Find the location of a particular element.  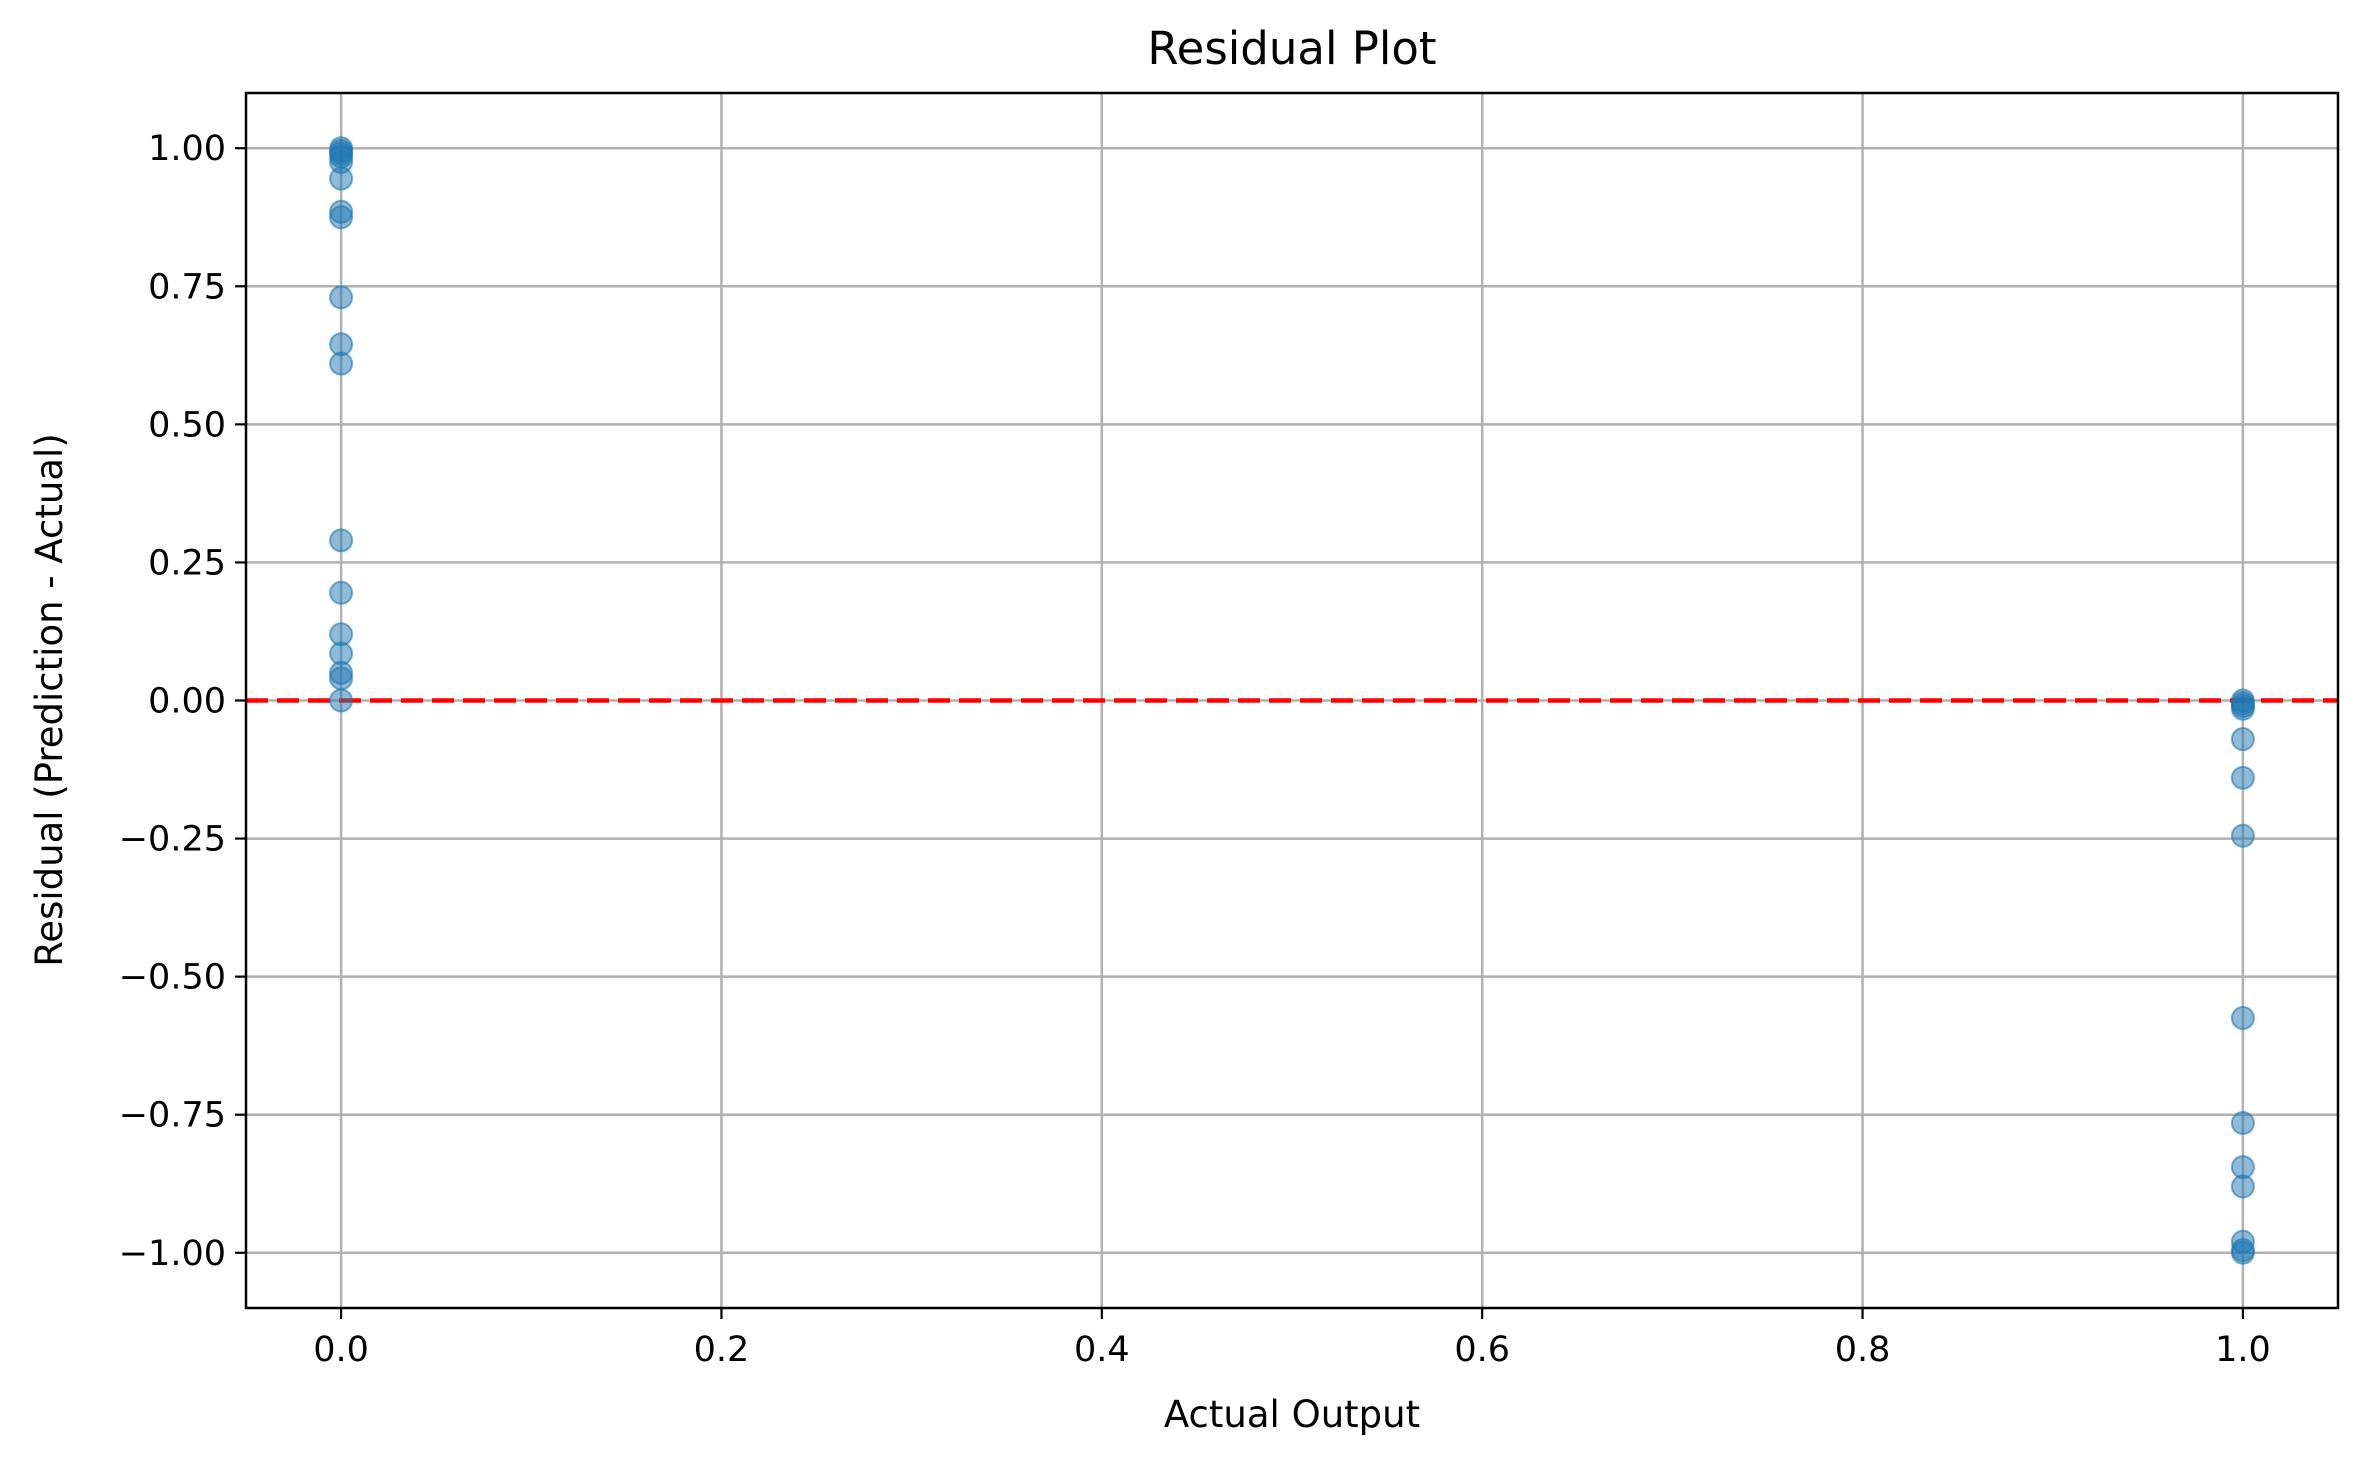

y-tick-label: 0.25 is located at coordinates (187, 563).